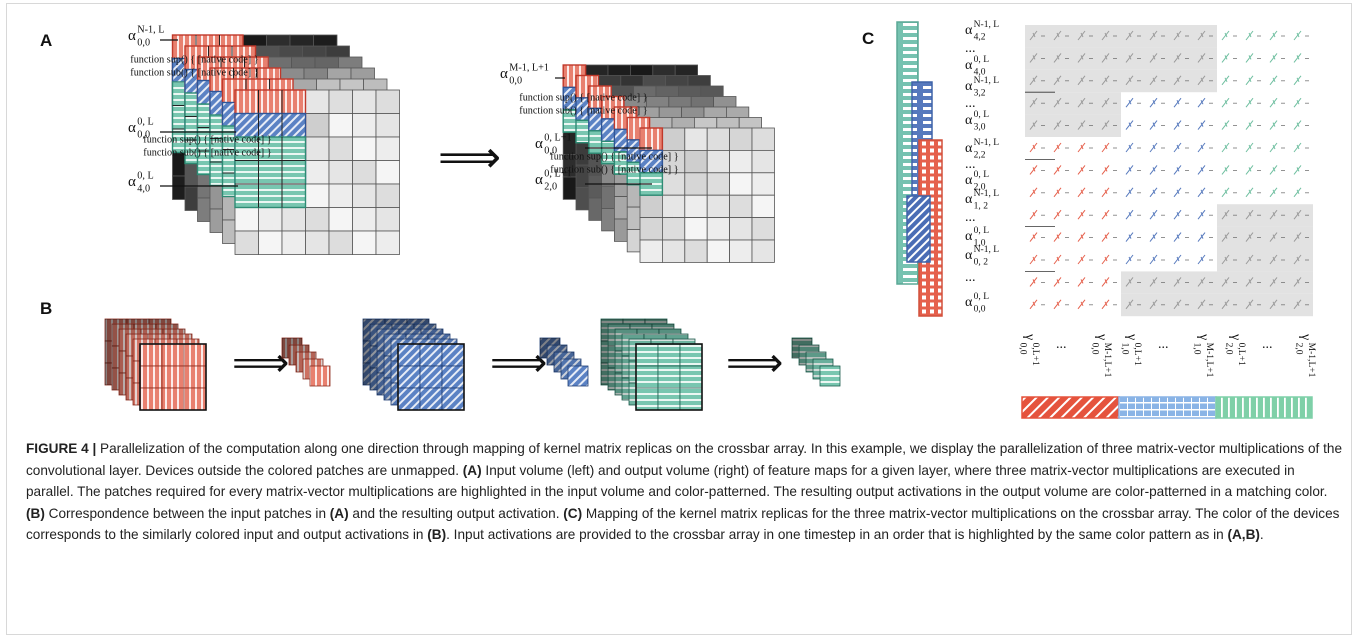  Describe the element at coordinates (1029, 336) in the screenshot. I see `symbol: γ` at that location.